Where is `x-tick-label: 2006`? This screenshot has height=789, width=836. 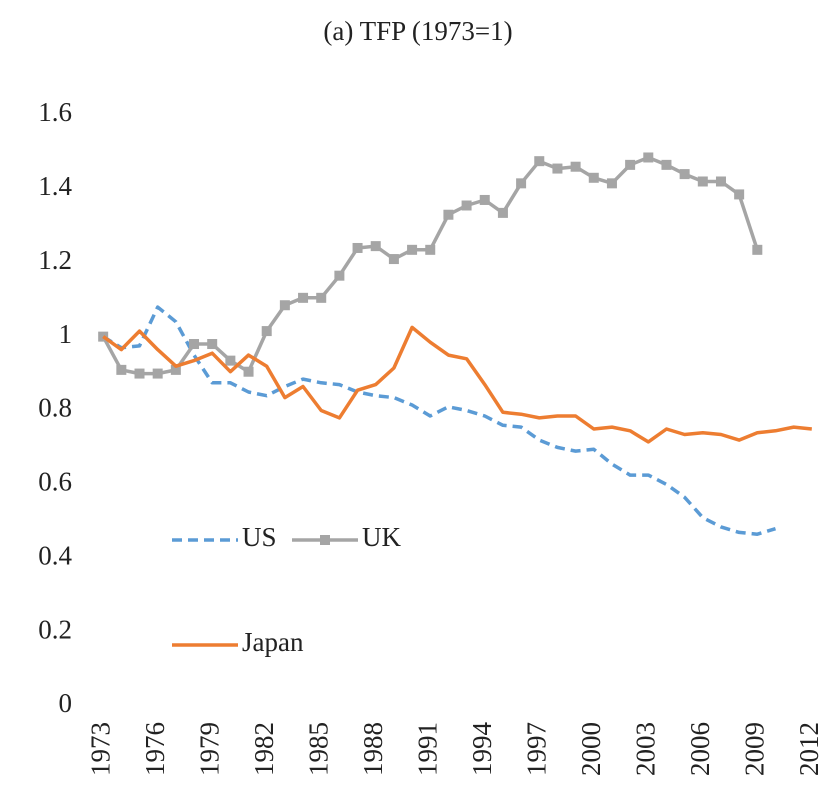
x-tick-label: 2006 is located at coordinates (700, 749).